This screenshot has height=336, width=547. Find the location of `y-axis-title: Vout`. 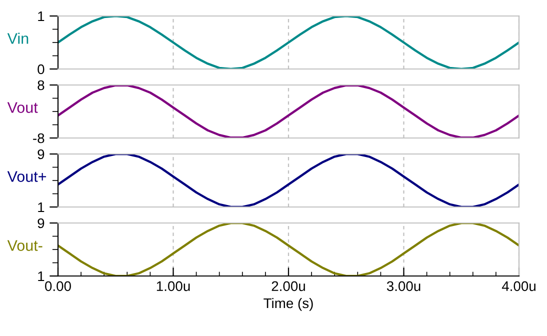

y-axis-title: Vout is located at coordinates (22, 107).